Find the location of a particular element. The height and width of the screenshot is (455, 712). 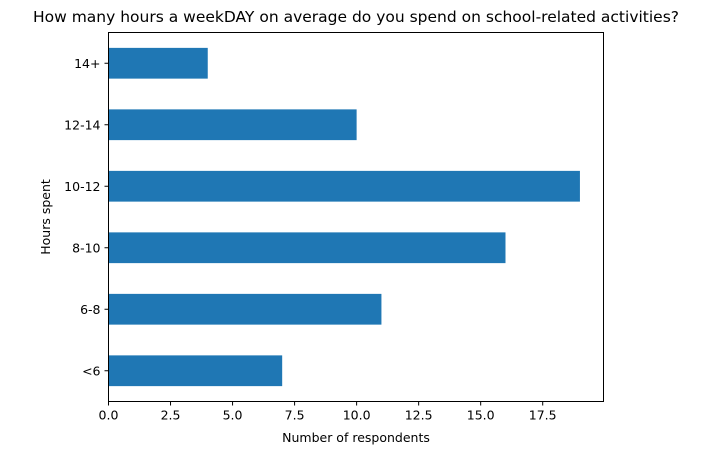

y-tick-label: 8-10 is located at coordinates (86, 247).